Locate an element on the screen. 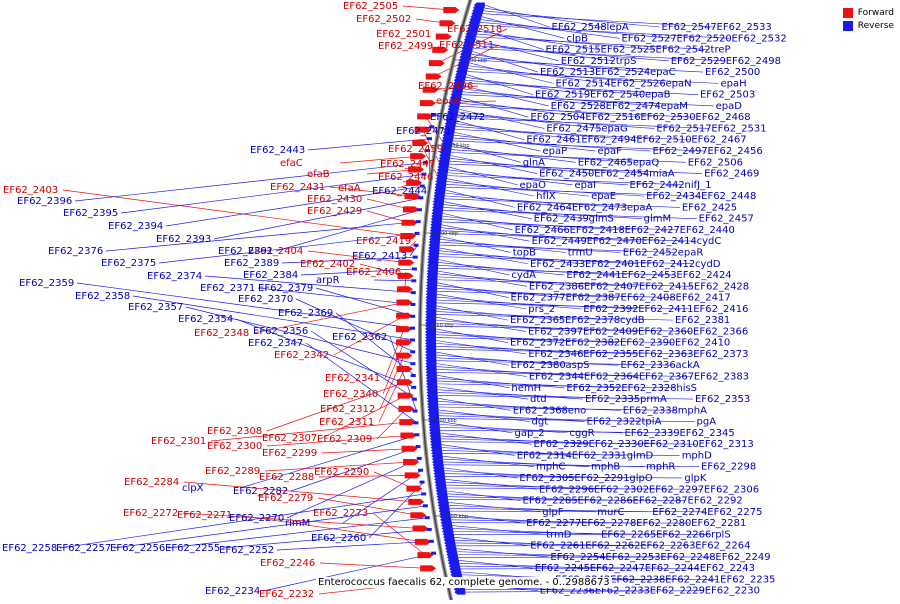  forward-gene-label: EF62_2273 is located at coordinates (340, 513).